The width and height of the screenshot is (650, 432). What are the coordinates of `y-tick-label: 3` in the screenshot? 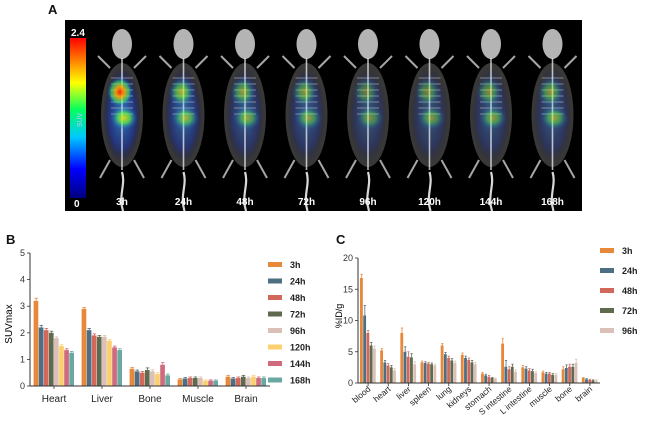 It's located at (22, 306).